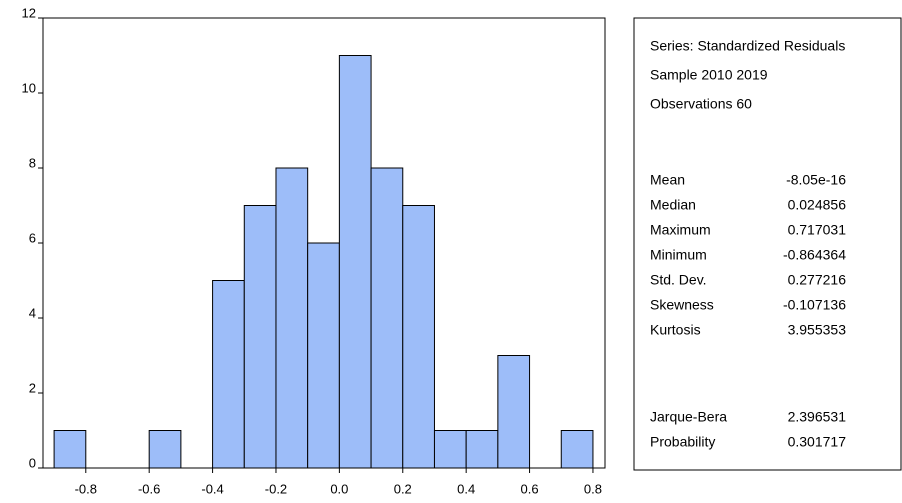  What do you see at coordinates (29, 87) in the screenshot?
I see `y-tick-label: 10` at bounding box center [29, 87].